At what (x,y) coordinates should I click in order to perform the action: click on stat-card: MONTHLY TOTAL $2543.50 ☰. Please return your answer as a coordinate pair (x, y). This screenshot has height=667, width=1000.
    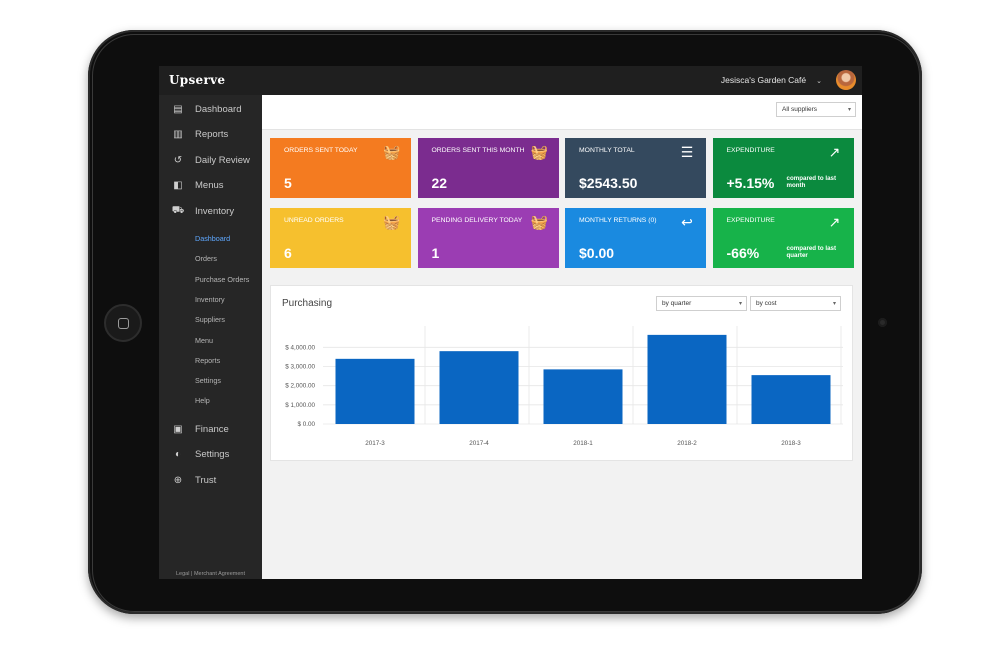
    Looking at the image, I should click on (635, 168).